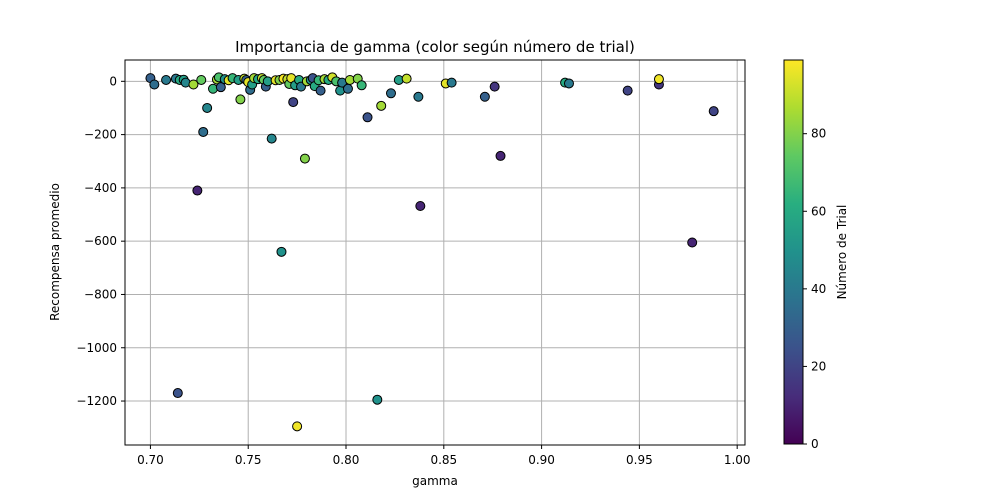  I want to click on y-tick-label: −1000, so click(96, 348).